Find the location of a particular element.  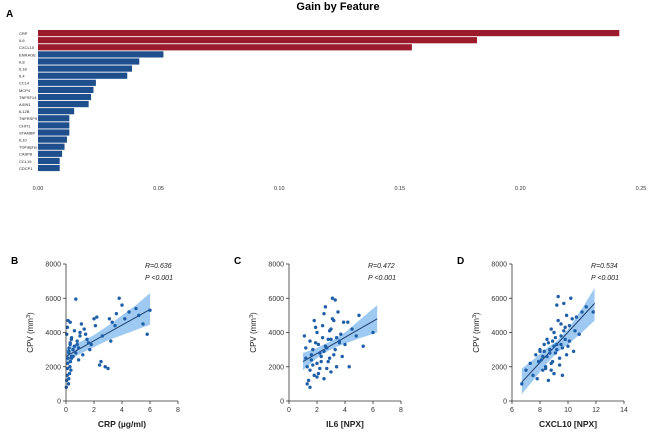

bar-cdcp1 is located at coordinates (49, 168).